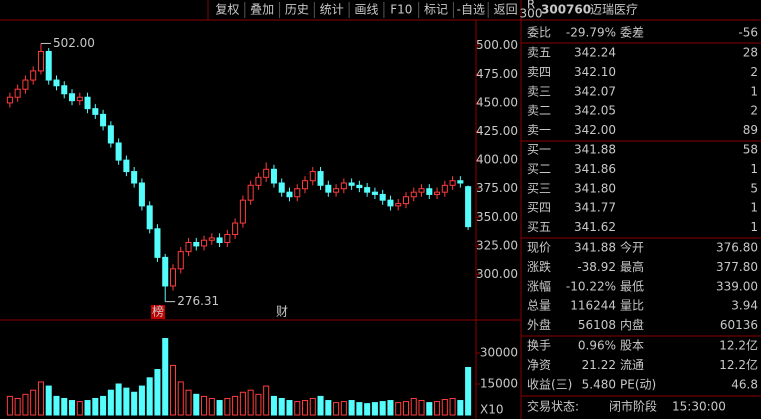  What do you see at coordinates (595, 91) in the screenshot?
I see `row-value: 342.07` at bounding box center [595, 91].